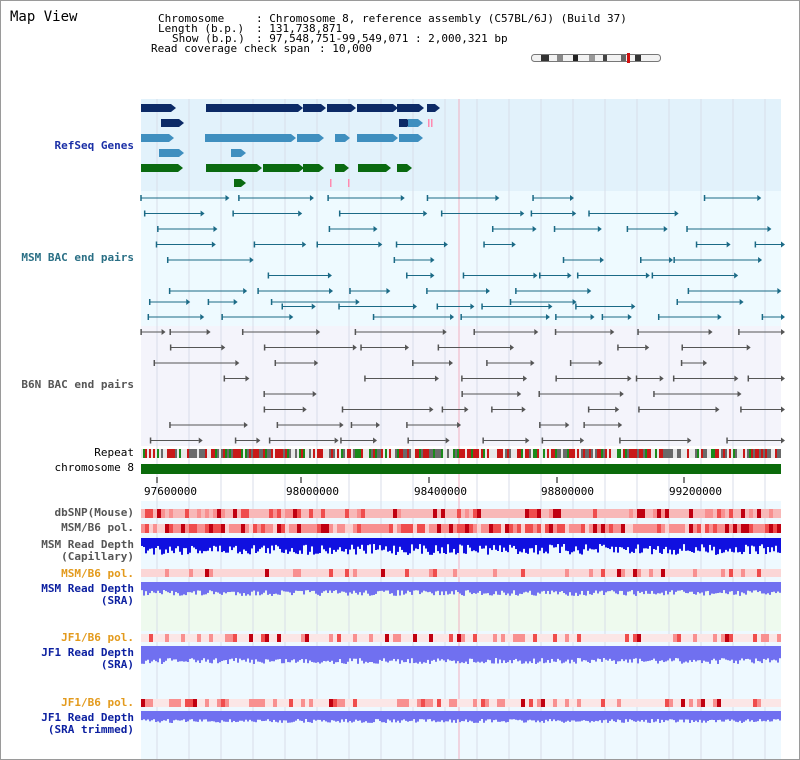  Describe the element at coordinates (331, 183) in the screenshot. I see `gene-tick` at that location.